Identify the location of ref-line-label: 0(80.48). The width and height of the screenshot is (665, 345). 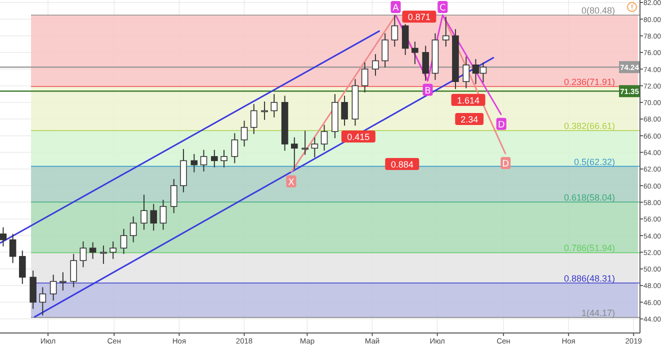
(598, 11).